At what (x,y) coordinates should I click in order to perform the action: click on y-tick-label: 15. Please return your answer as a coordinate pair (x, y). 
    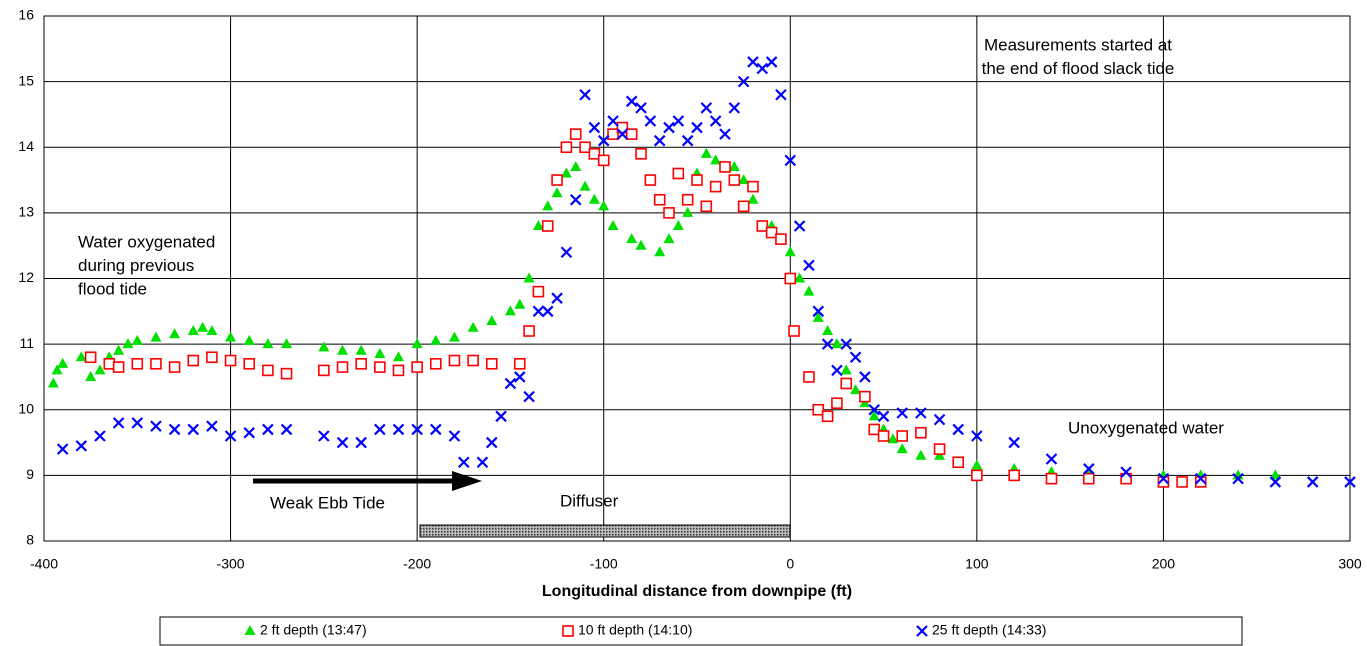
    Looking at the image, I should click on (26, 80).